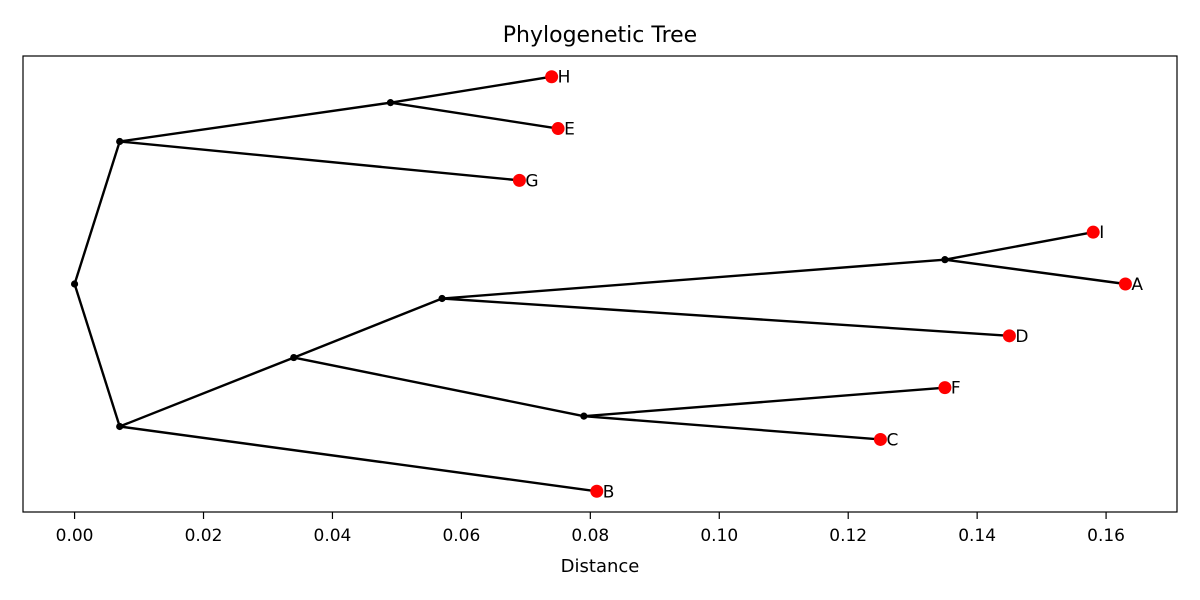 The width and height of the screenshot is (1200, 600). Describe the element at coordinates (764, 402) in the screenshot. I see `branch-n7-F` at that location.